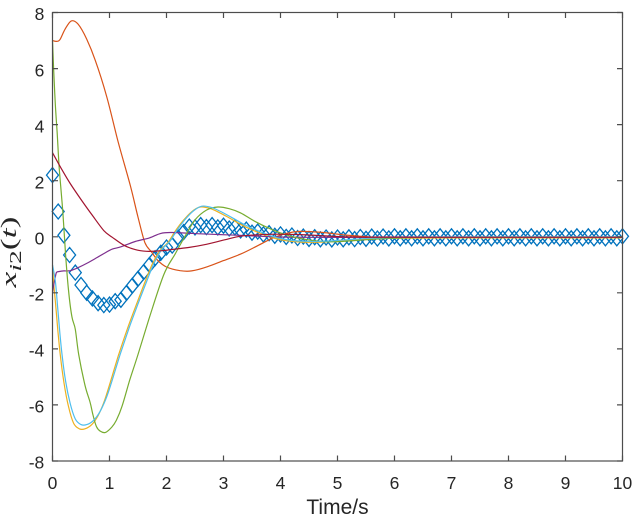 This screenshot has height=519, width=639. I want to click on svg-text: 1, so click(110, 483).